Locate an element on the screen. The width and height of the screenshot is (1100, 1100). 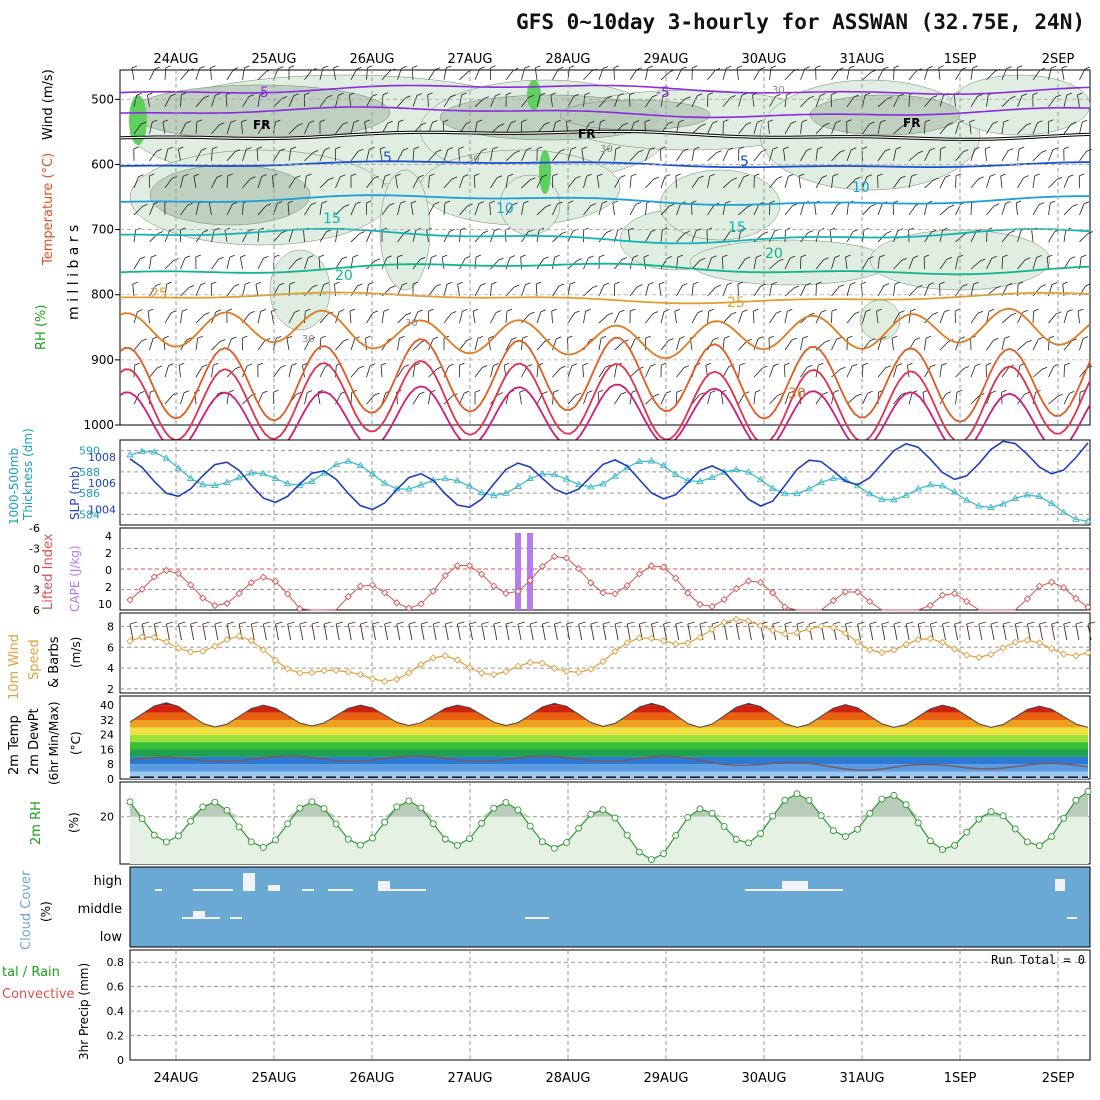
thick-tick-584: 584 is located at coordinates (89, 514).